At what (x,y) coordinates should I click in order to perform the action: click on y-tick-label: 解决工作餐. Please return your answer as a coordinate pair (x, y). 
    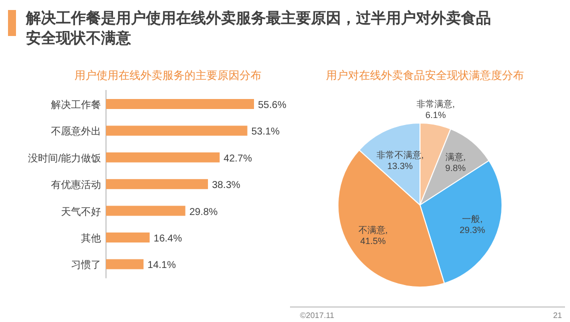
    Looking at the image, I should click on (76, 105).